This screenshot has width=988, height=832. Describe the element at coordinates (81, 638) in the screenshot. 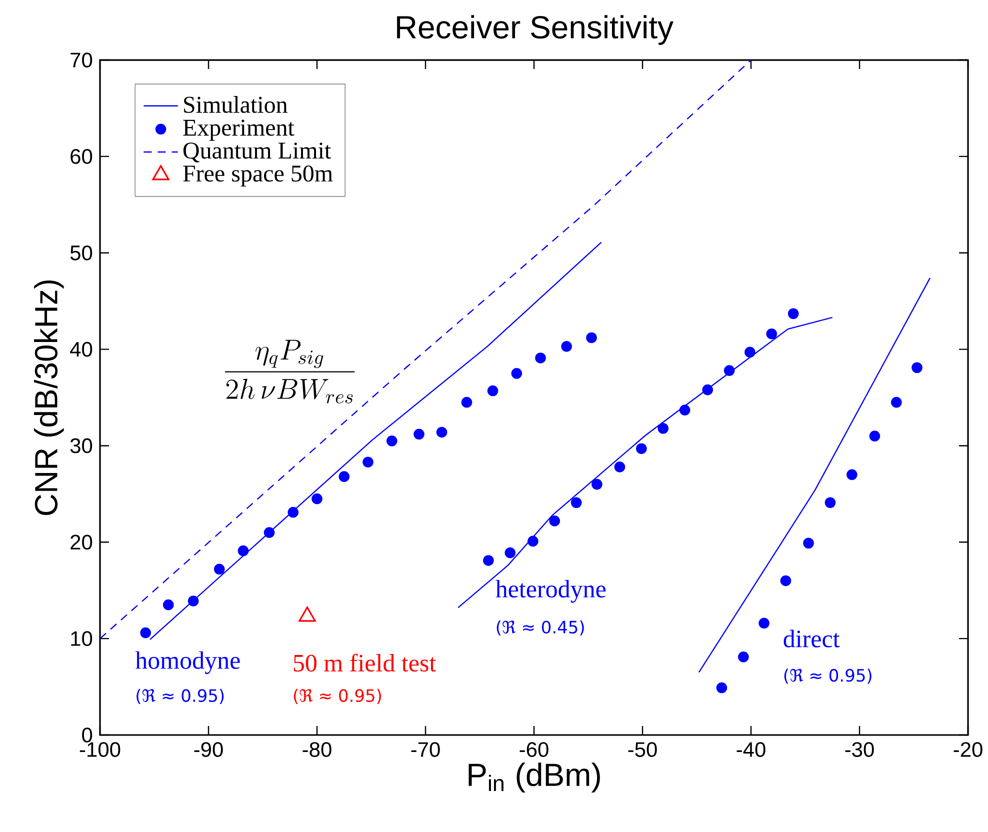

I see `y-tick-label: 10` at that location.